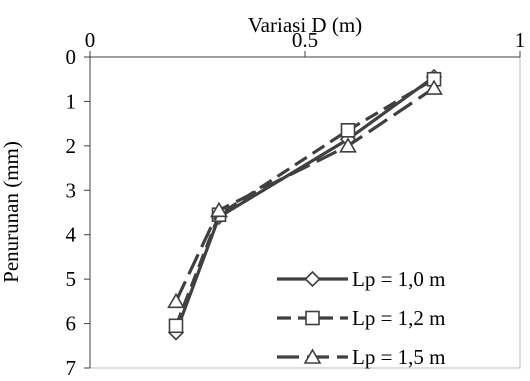 Image resolution: width=530 pixels, height=381 pixels. What do you see at coordinates (399, 279) in the screenshot?
I see `legend-label: Lp = 1,0 m` at bounding box center [399, 279].